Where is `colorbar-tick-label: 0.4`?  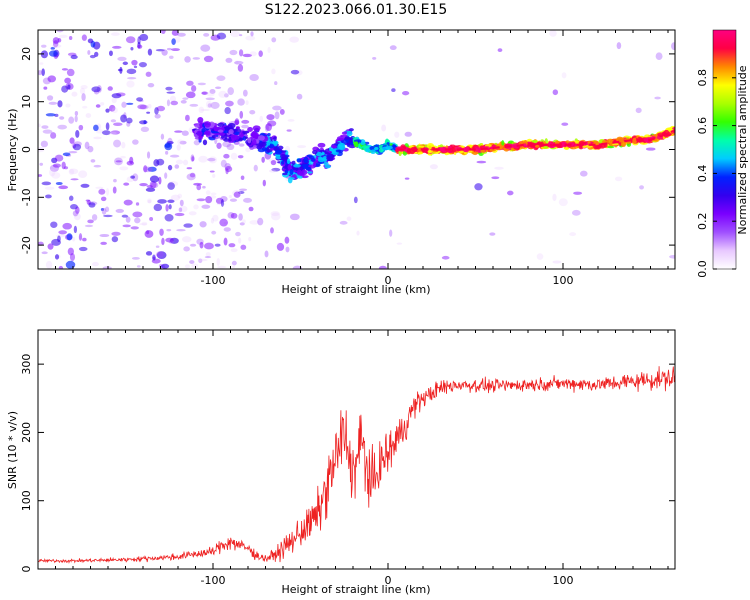
colorbar-tick-label: 0.4 is located at coordinates (702, 174).